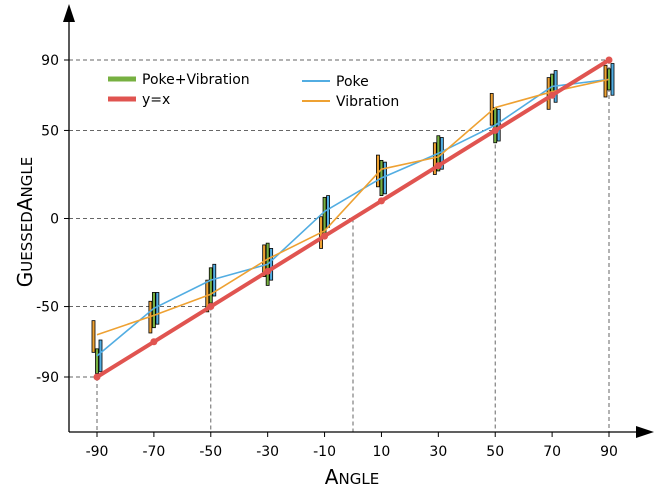  Describe the element at coordinates (552, 452) in the screenshot. I see `x-tick-label-8: 70` at that location.